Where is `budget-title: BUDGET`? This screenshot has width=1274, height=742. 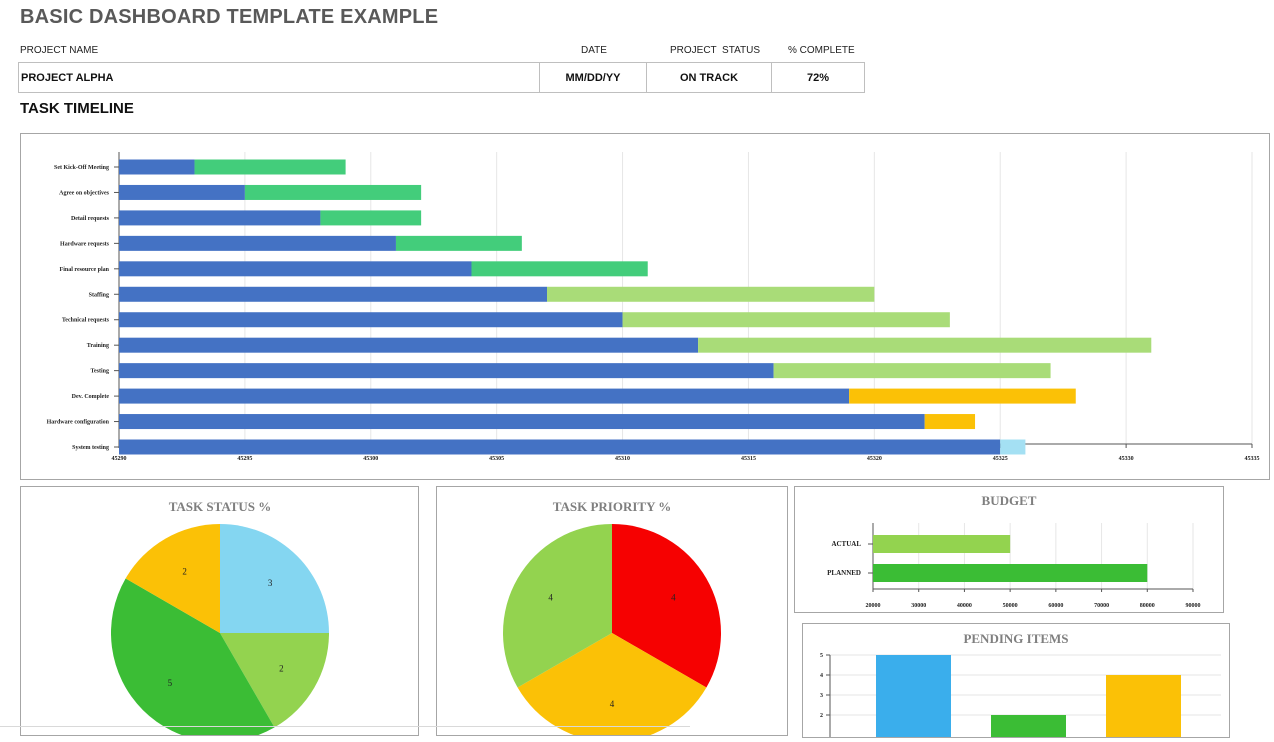 budget-title: BUDGET is located at coordinates (1009, 500).